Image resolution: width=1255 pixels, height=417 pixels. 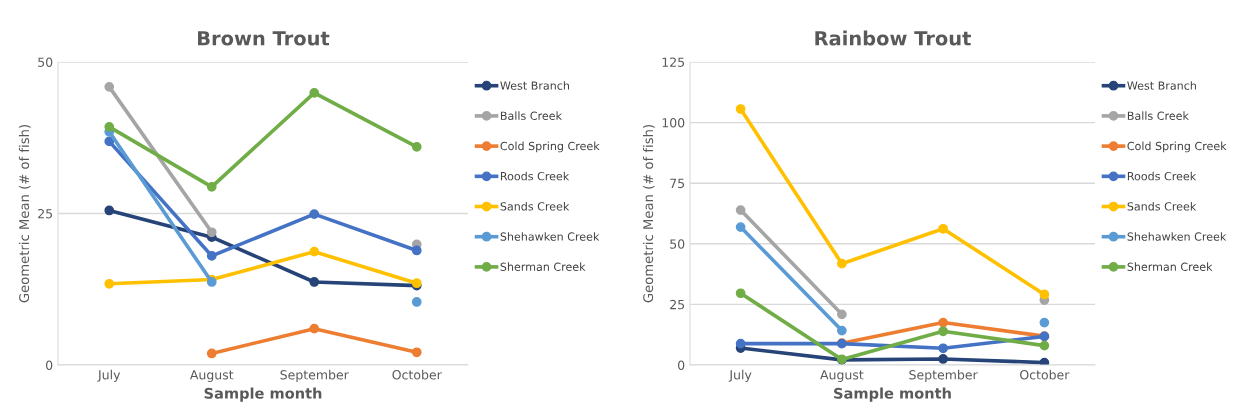 What do you see at coordinates (264, 38) in the screenshot?
I see `chart-title: Brown Trout` at bounding box center [264, 38].